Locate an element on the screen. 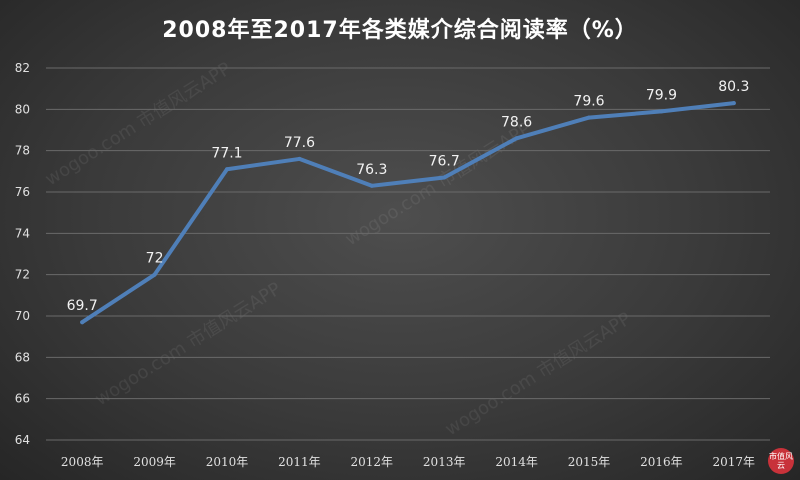 Image resolution: width=800 pixels, height=480 pixels. x-tick-label: 2016年 is located at coordinates (661, 462).